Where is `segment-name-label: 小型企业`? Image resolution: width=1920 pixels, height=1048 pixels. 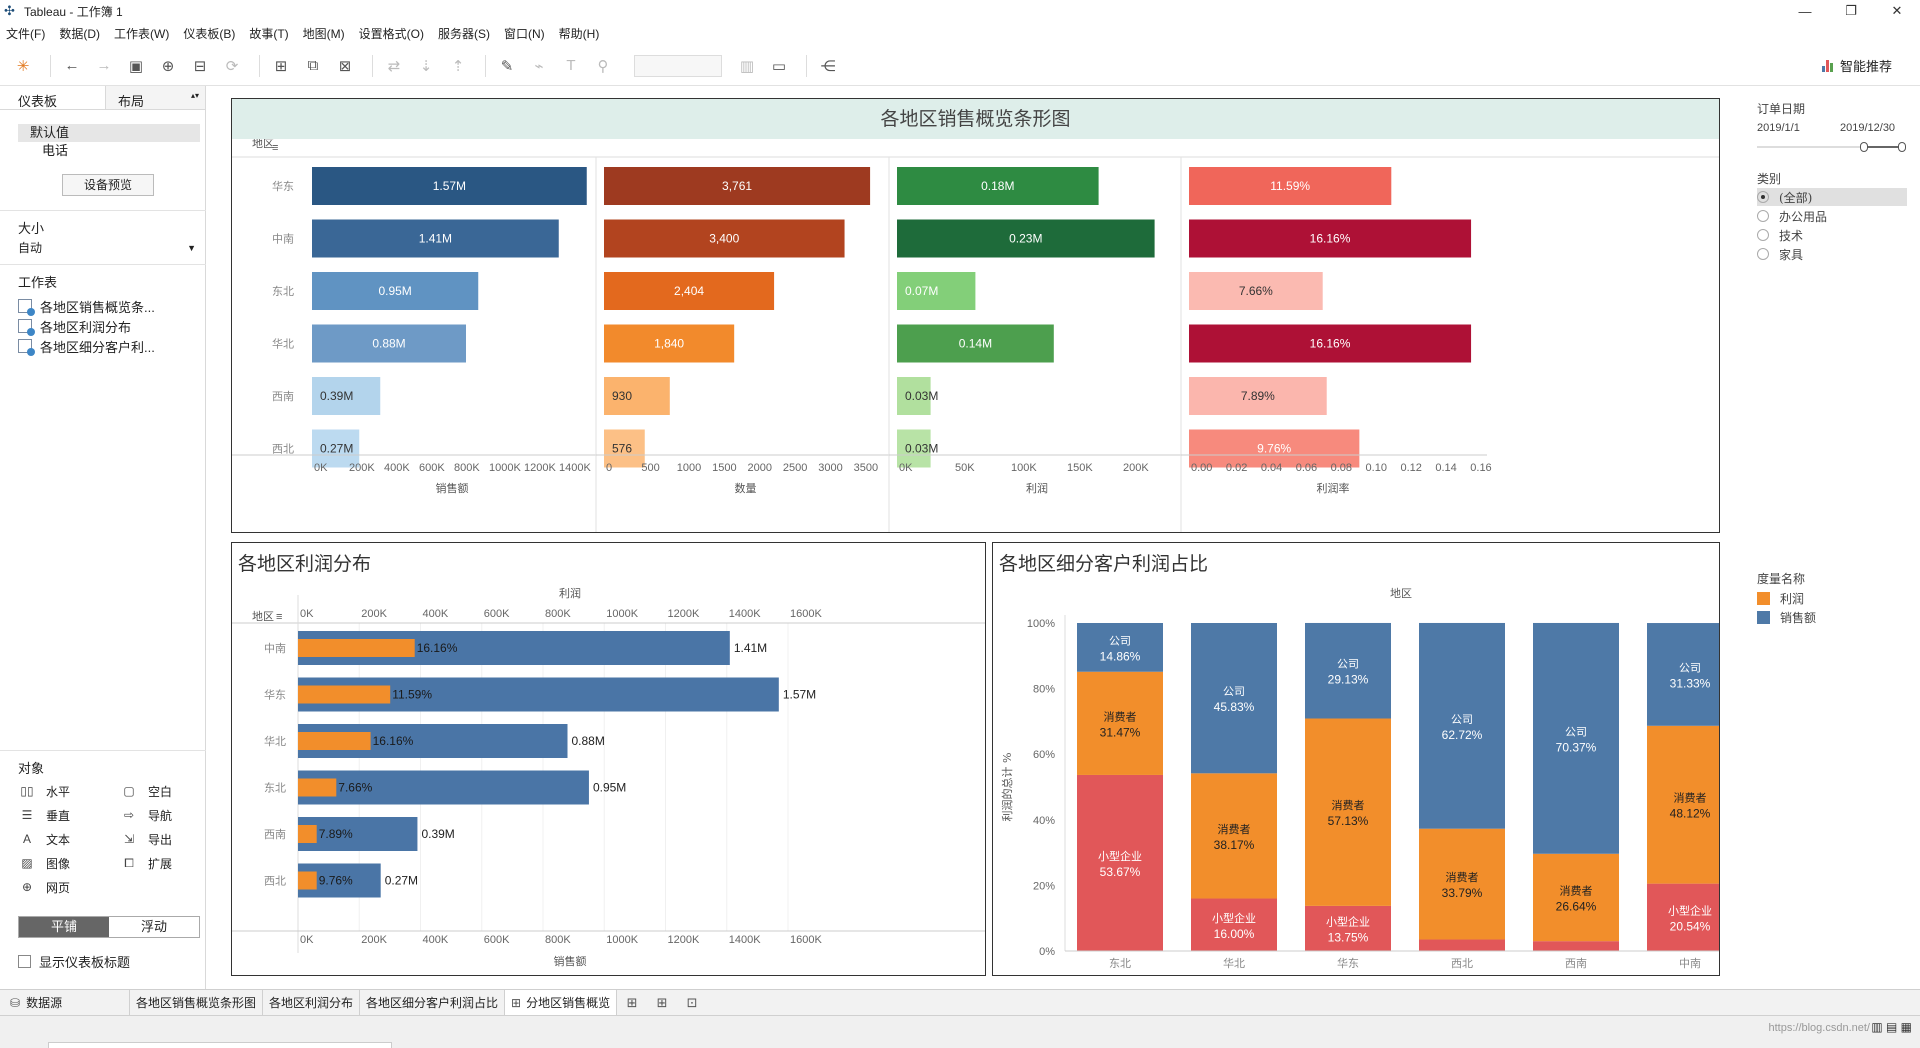
segment-name-label: 小型企业 is located at coordinates (1234, 918).